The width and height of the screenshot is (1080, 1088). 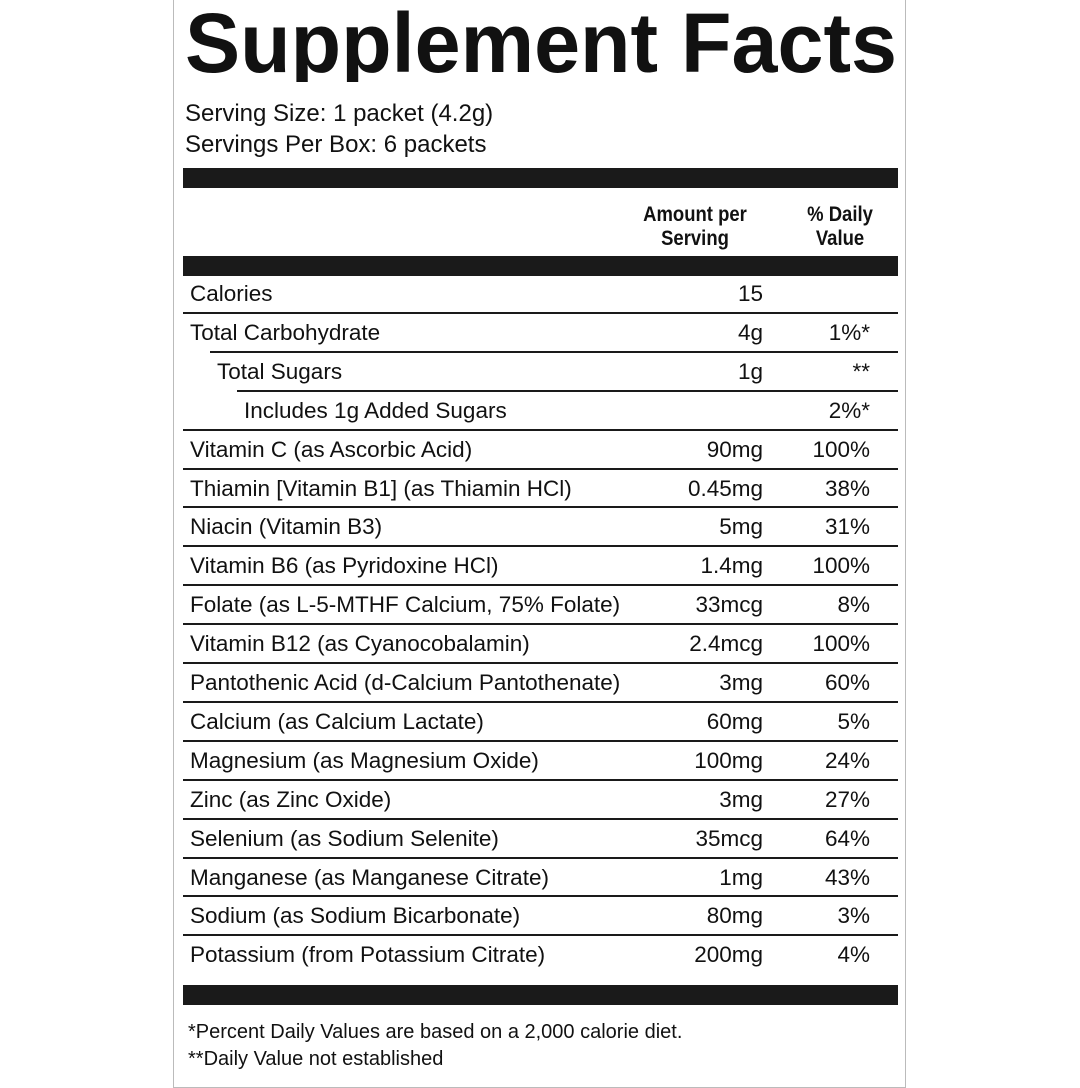 What do you see at coordinates (741, 877) in the screenshot?
I see `amount: 1mg` at bounding box center [741, 877].